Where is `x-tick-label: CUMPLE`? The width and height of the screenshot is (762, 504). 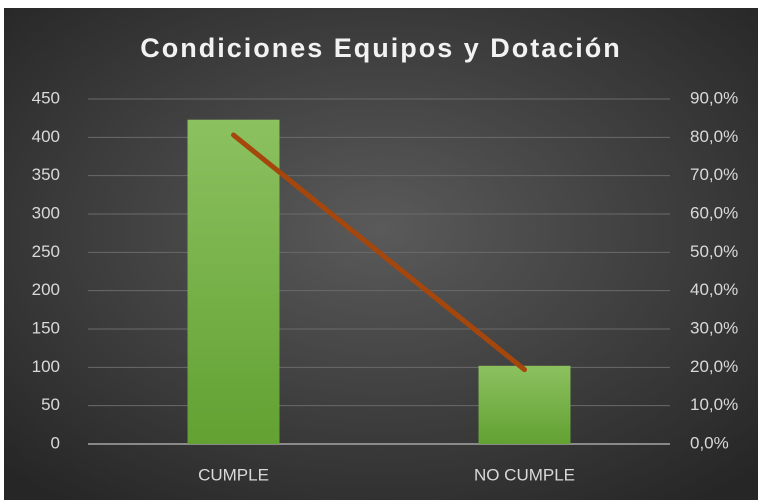 x-tick-label: CUMPLE is located at coordinates (233, 474).